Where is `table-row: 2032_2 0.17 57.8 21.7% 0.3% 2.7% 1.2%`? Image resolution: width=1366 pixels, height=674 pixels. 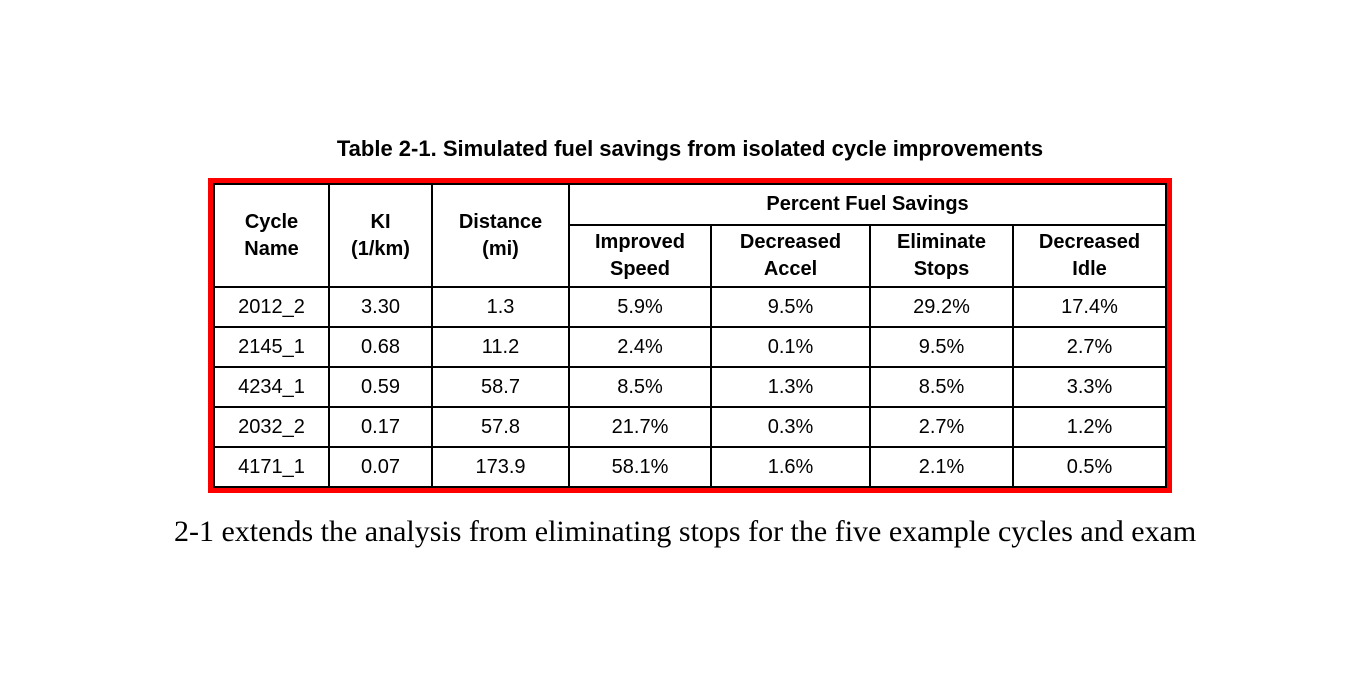
table-row: 2032_2 0.17 57.8 21.7% 0.3% 2.7% 1.2% is located at coordinates (690, 427).